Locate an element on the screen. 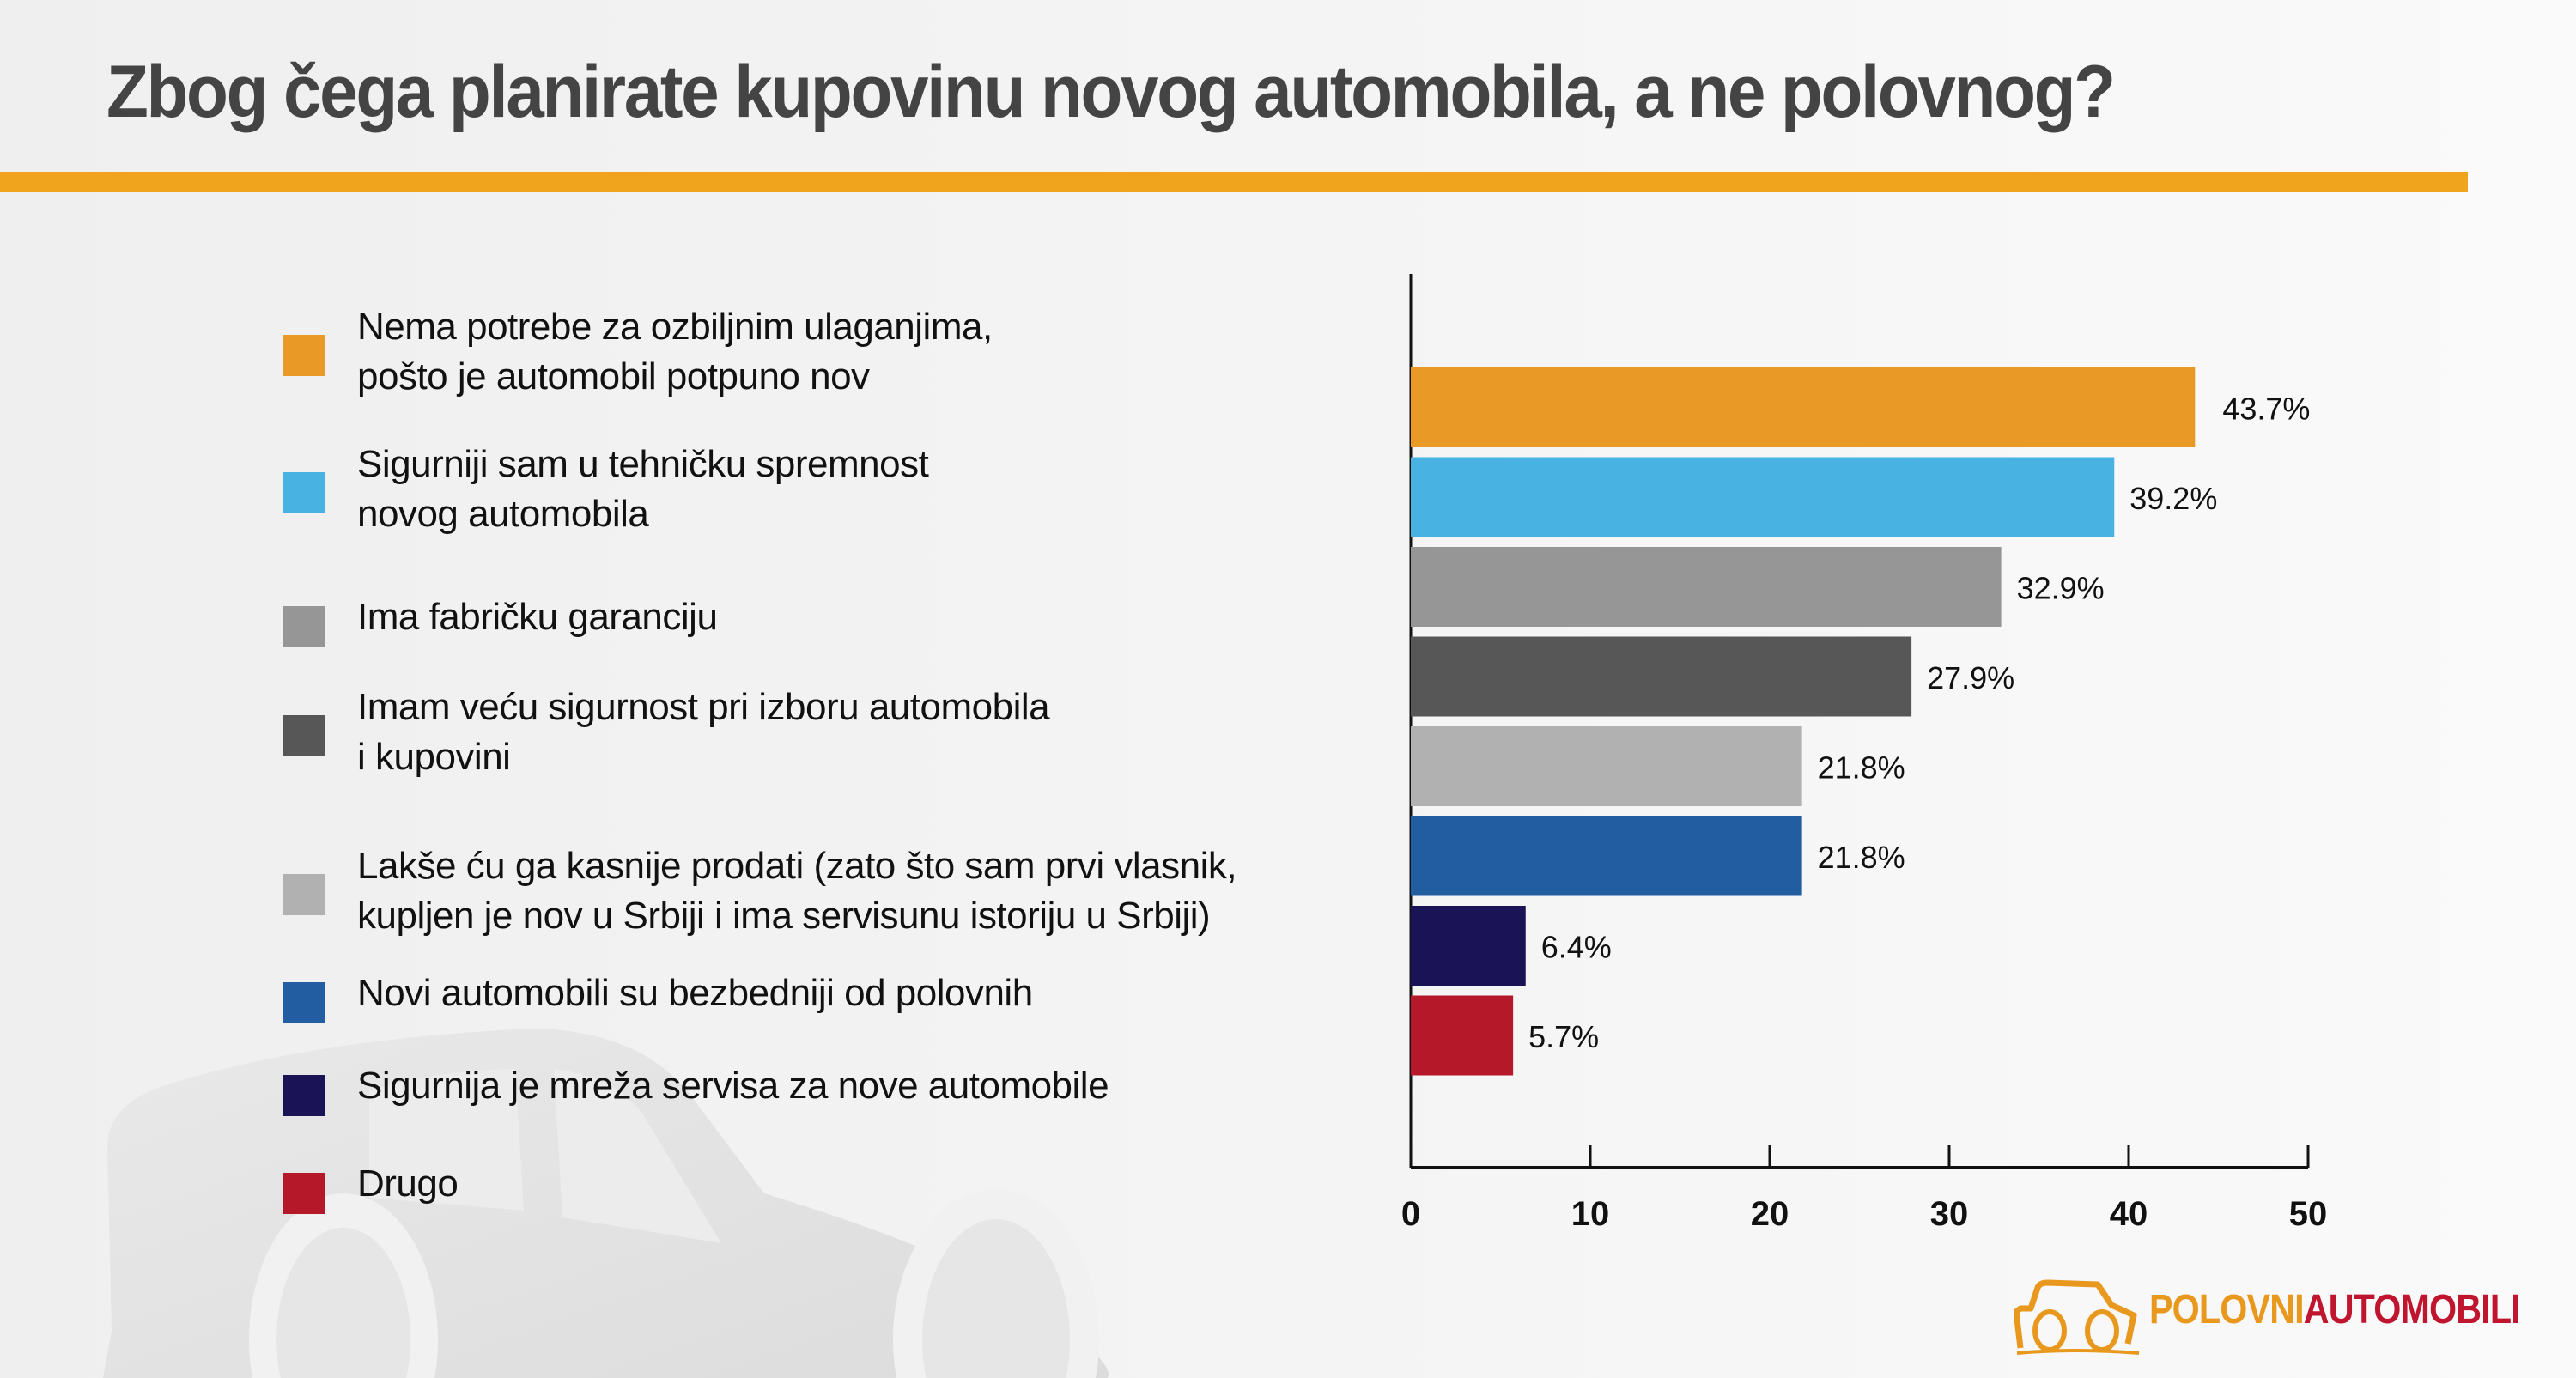 This screenshot has height=1378, width=2576. x-tick-label-5: 50 is located at coordinates (2309, 1214).